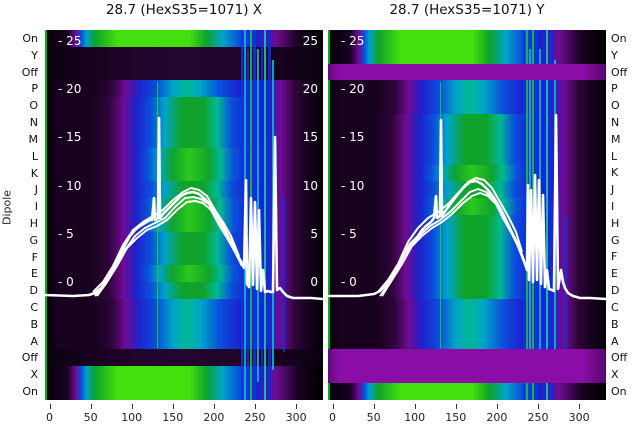 The image size is (640, 440). What do you see at coordinates (614, 89) in the screenshot?
I see `row-label: P` at bounding box center [614, 89].